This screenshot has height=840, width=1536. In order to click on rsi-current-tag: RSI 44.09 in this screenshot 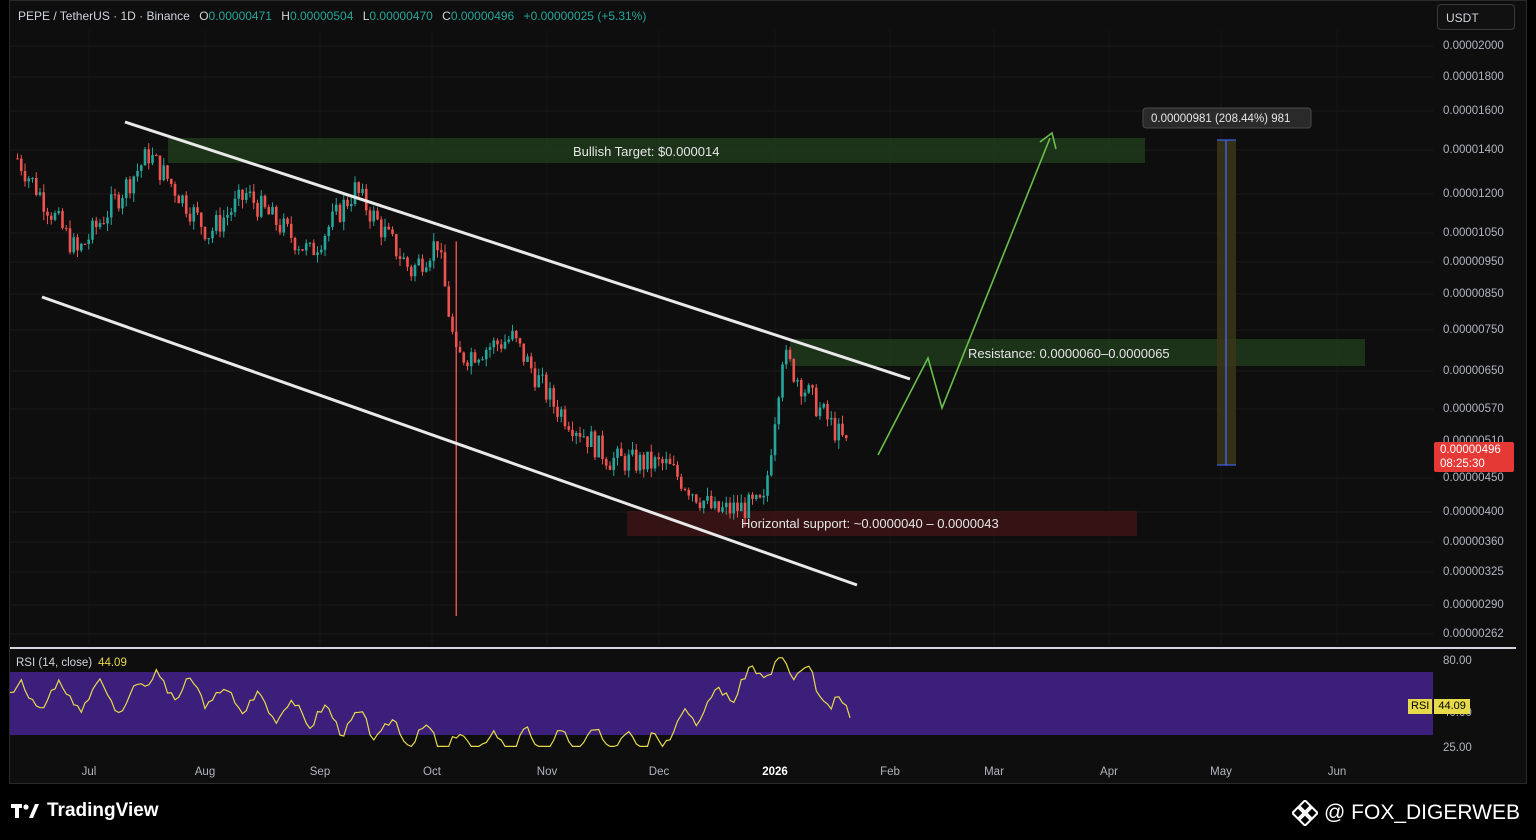, I will do `click(1439, 706)`.